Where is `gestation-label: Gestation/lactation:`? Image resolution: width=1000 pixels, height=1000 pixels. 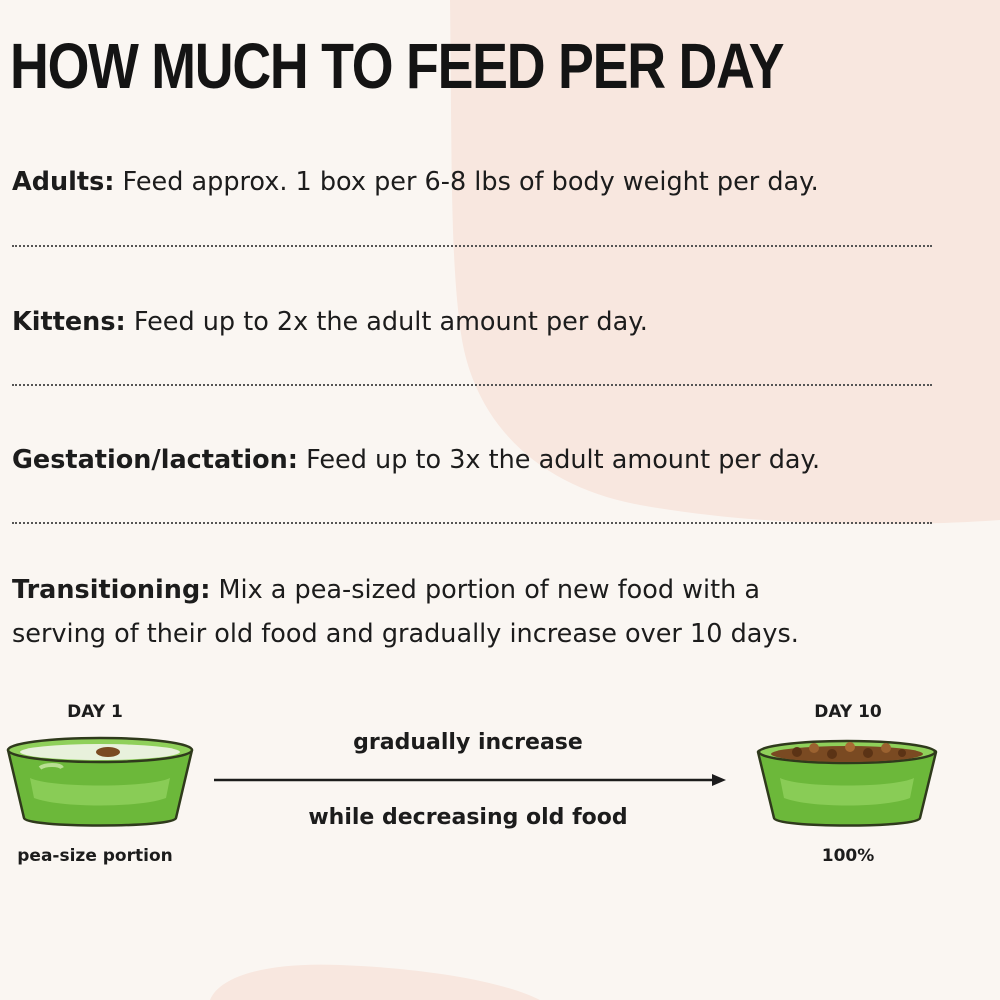
gestation-label: Gestation/lactation: is located at coordinates (155, 460).